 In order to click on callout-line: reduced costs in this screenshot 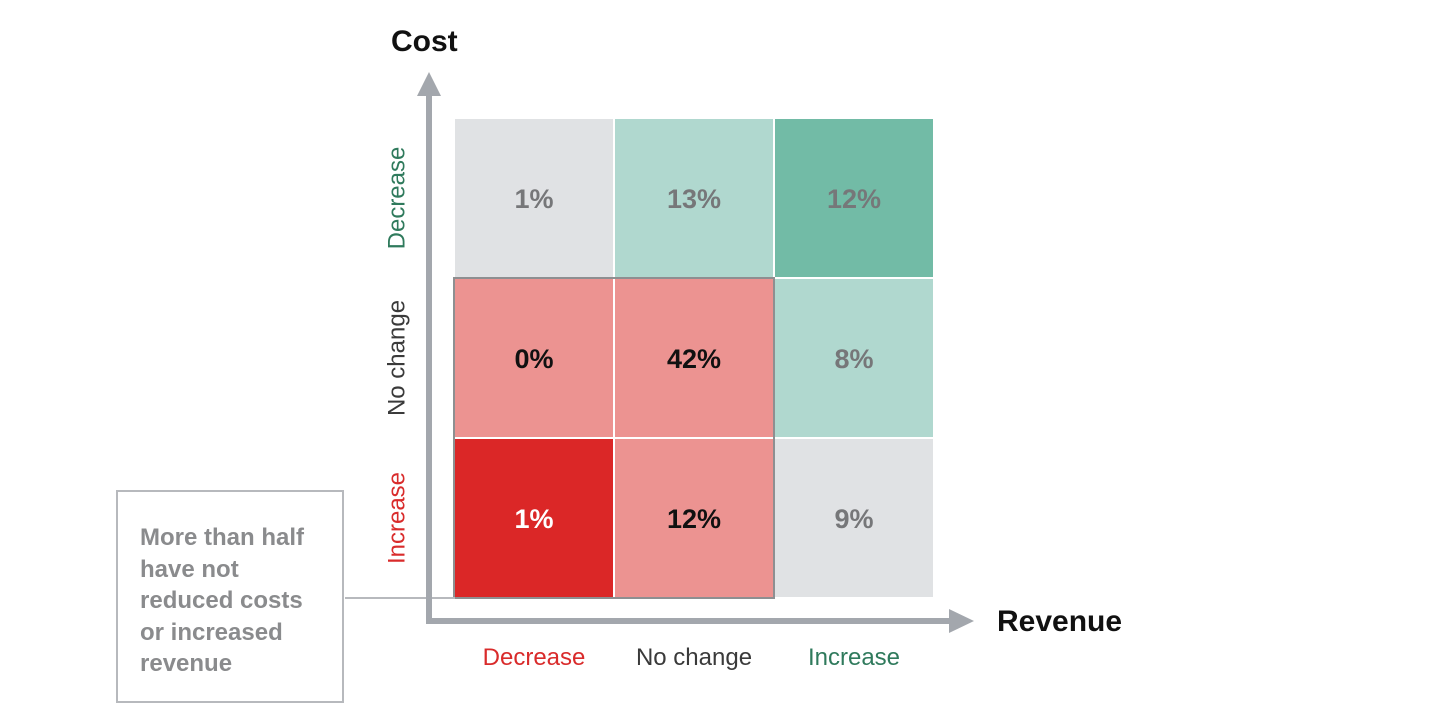, I will do `click(221, 600)`.